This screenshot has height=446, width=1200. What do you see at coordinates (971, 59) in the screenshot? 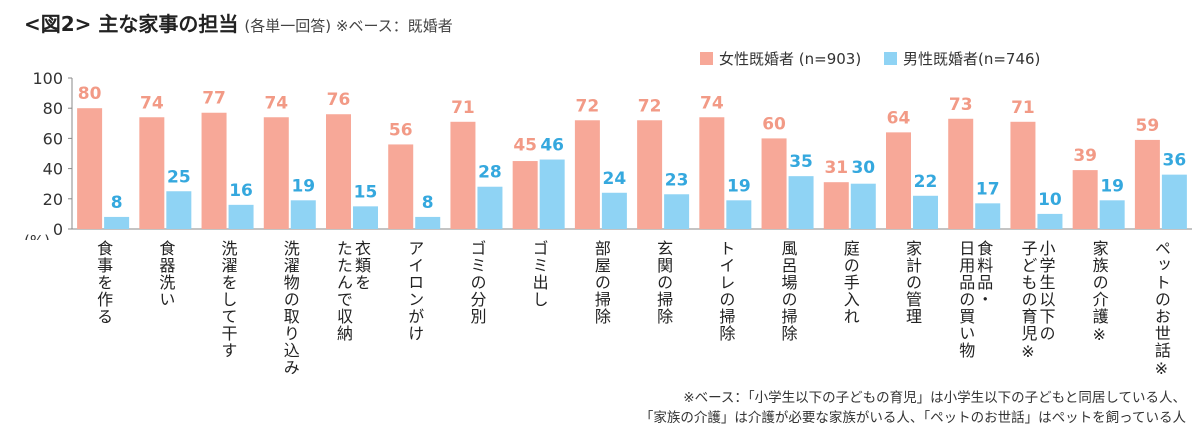
I see `legend-label-male: 男性既婚者(n=746)` at bounding box center [971, 59].